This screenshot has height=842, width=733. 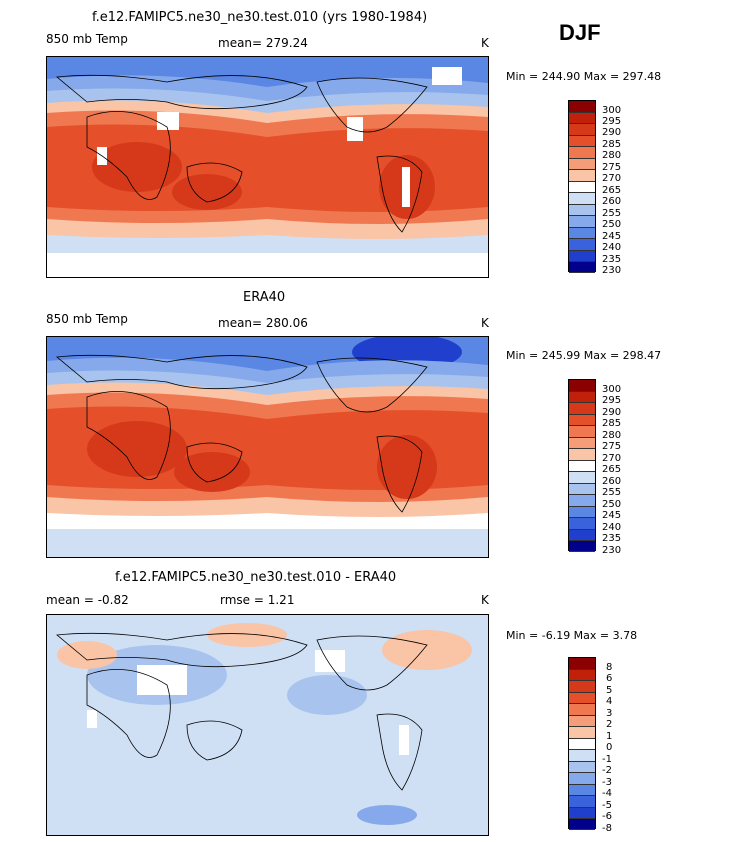 I want to click on panel-2-colorbar, so click(x=582, y=465).